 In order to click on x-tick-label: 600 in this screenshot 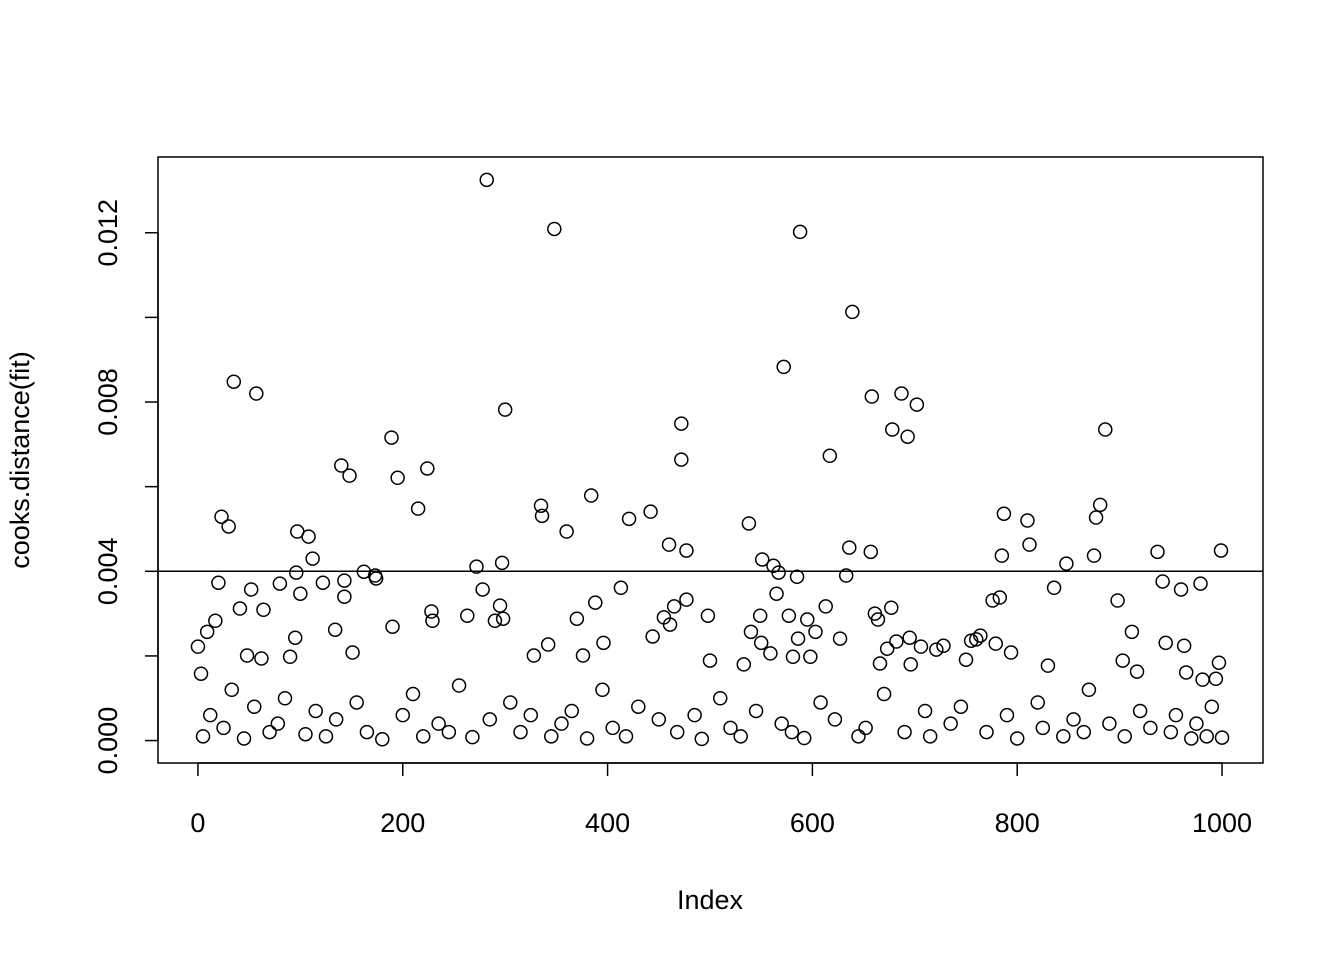, I will do `click(812, 823)`.